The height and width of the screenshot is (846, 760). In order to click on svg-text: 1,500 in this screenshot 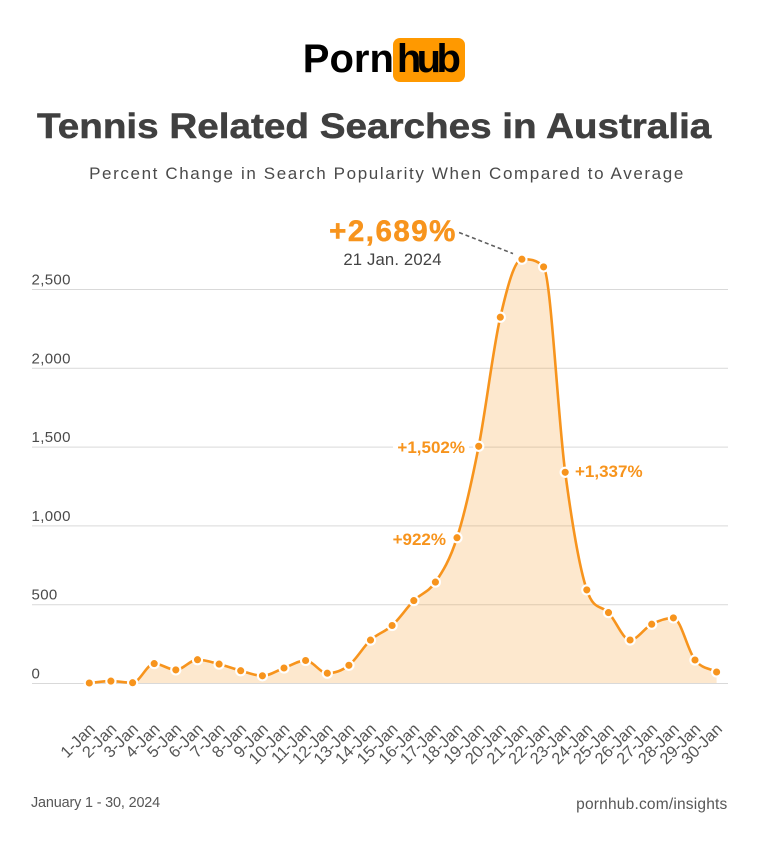, I will do `click(51, 437)`.